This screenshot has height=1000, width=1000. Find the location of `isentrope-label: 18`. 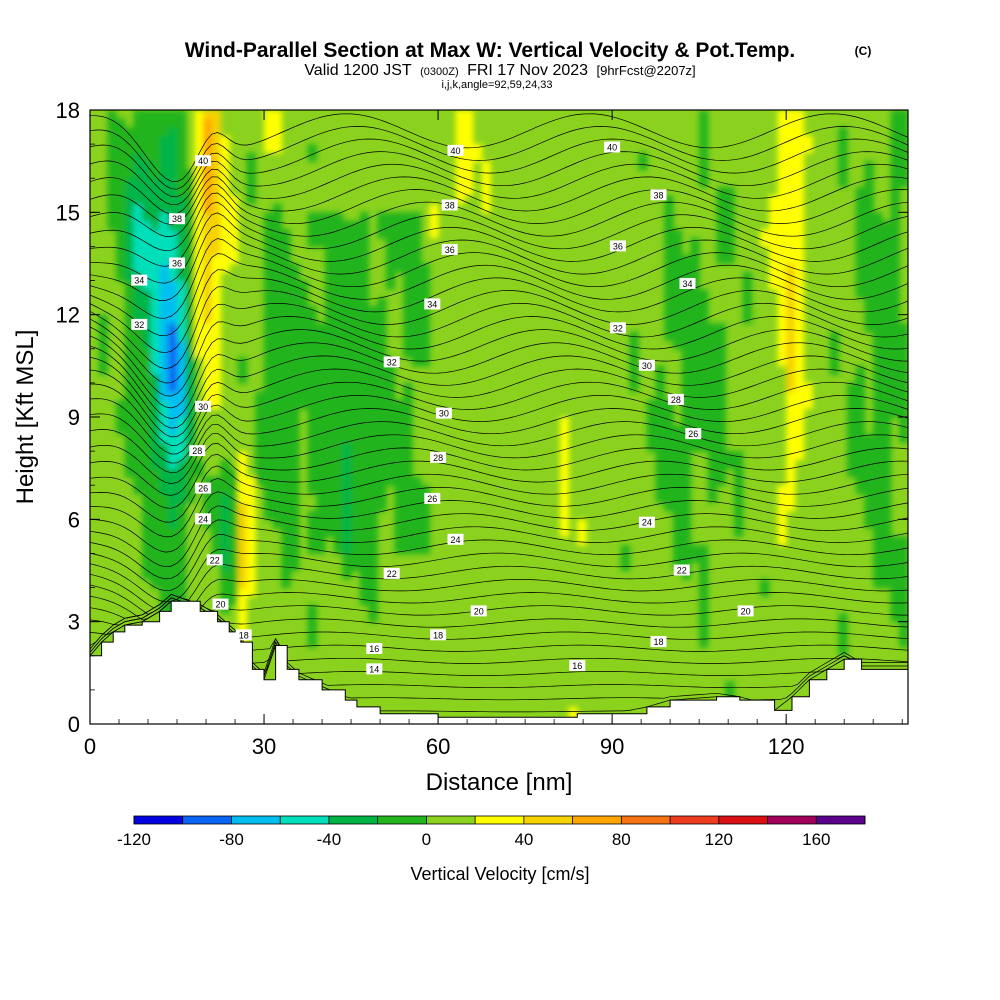

isentrope-label: 18 is located at coordinates (243, 635).